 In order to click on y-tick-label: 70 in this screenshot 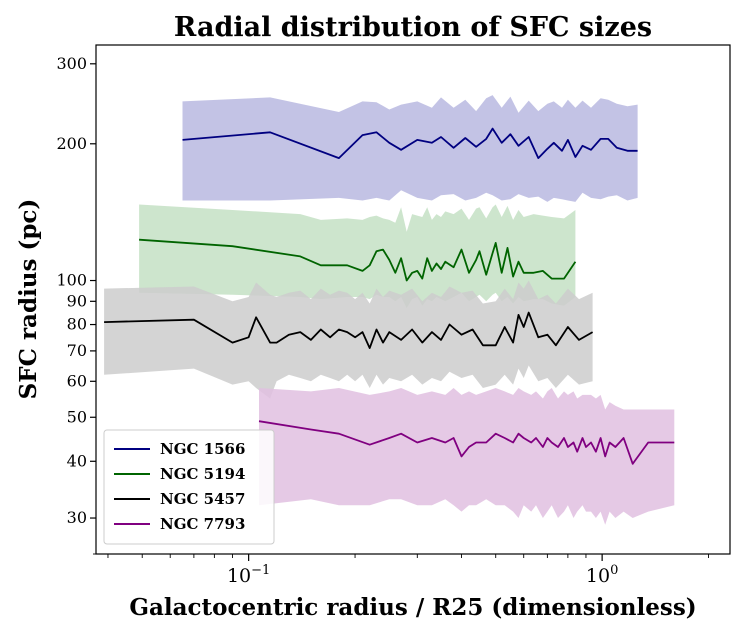, I will do `click(77, 350)`.